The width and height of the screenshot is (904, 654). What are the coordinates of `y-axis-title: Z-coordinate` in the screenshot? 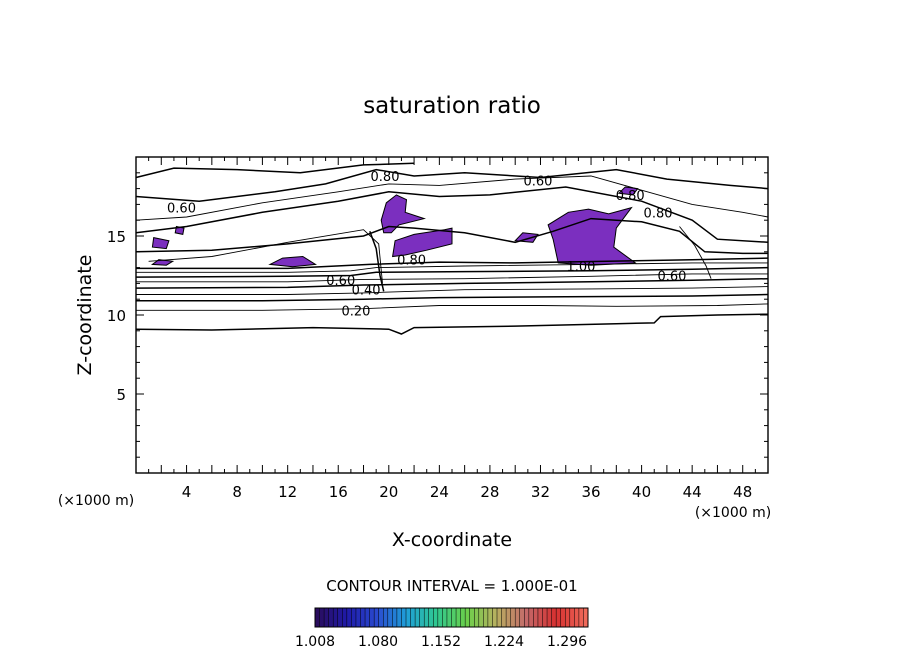 It's located at (85, 315).